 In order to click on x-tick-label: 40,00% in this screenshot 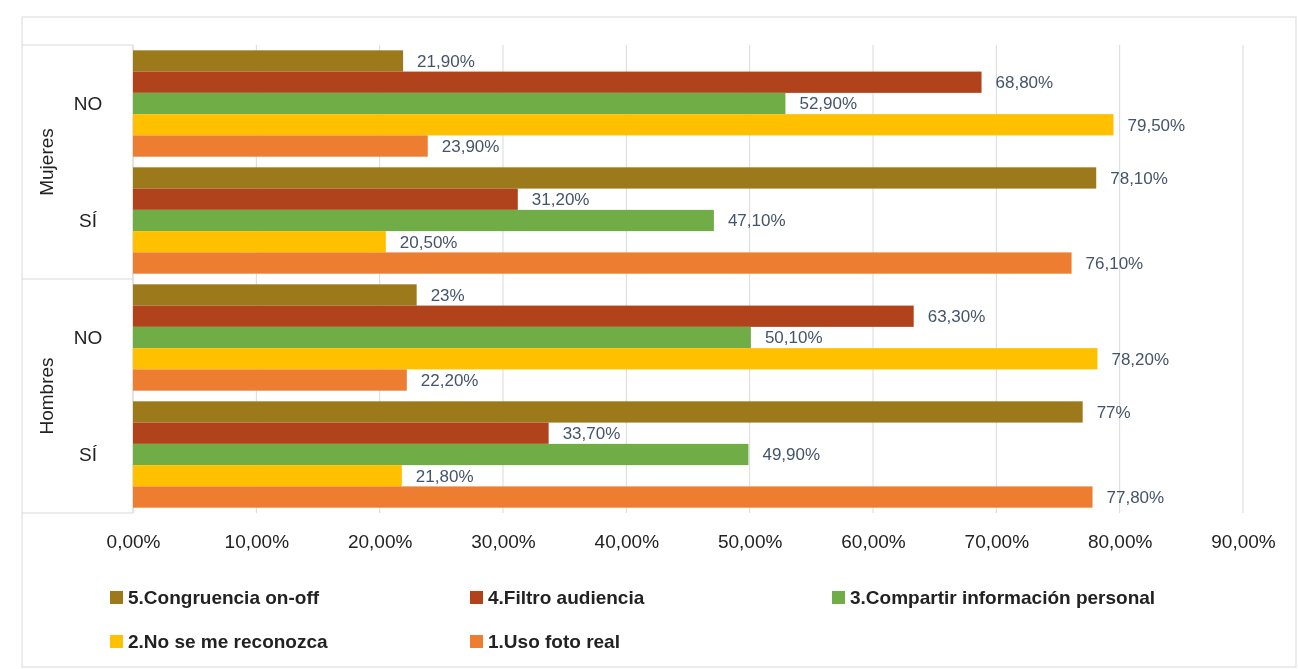, I will do `click(627, 542)`.